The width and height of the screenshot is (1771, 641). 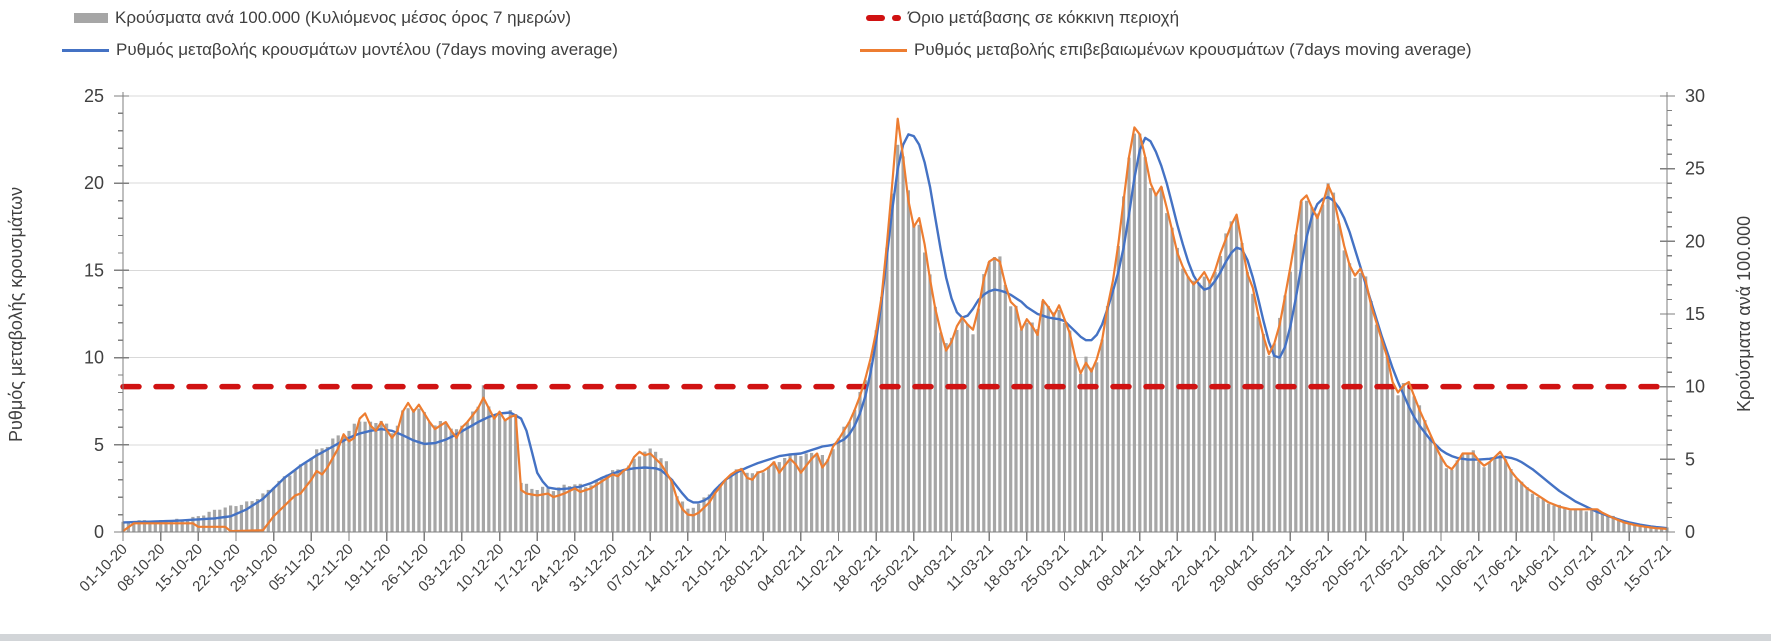 What do you see at coordinates (1744, 314) in the screenshot?
I see `right-axis-title: Κρούσματα ανά 100.000` at bounding box center [1744, 314].